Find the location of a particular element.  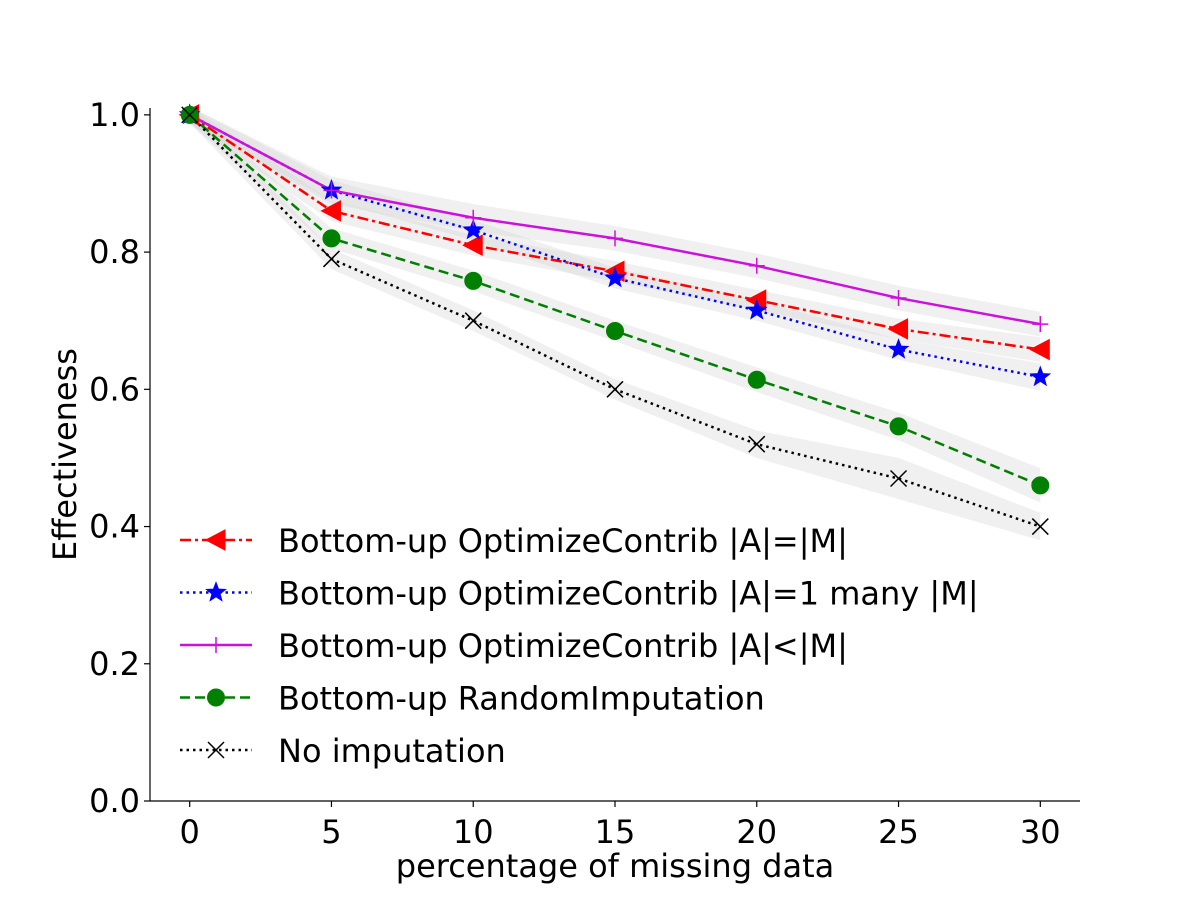

point-series-5-x0 is located at coordinates (190, 115).